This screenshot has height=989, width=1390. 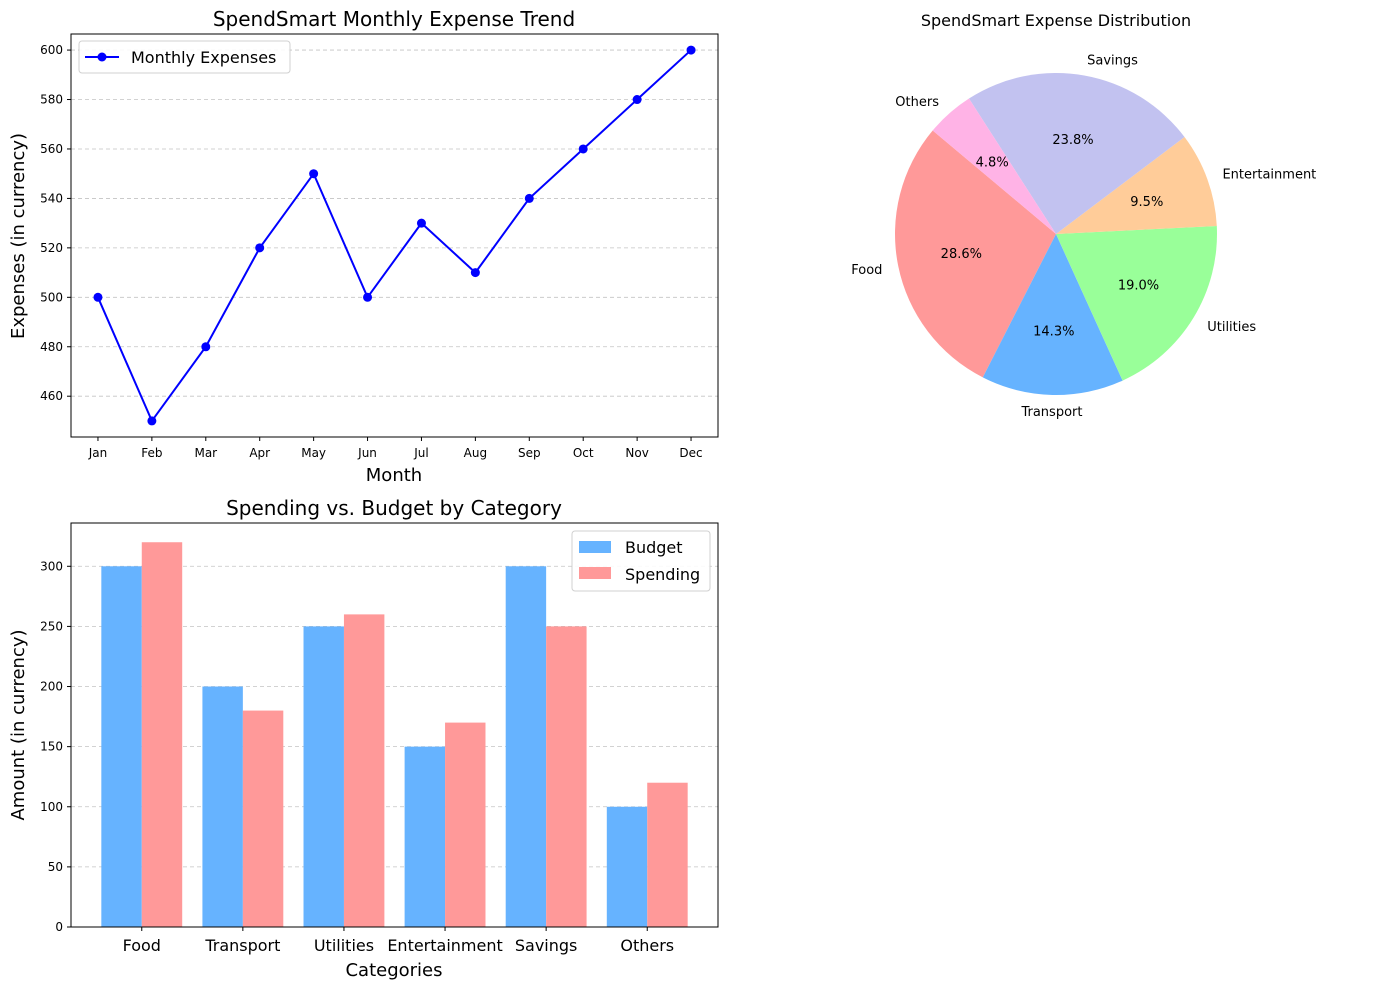 I want to click on pie-slice-utilities, so click(x=1136, y=303).